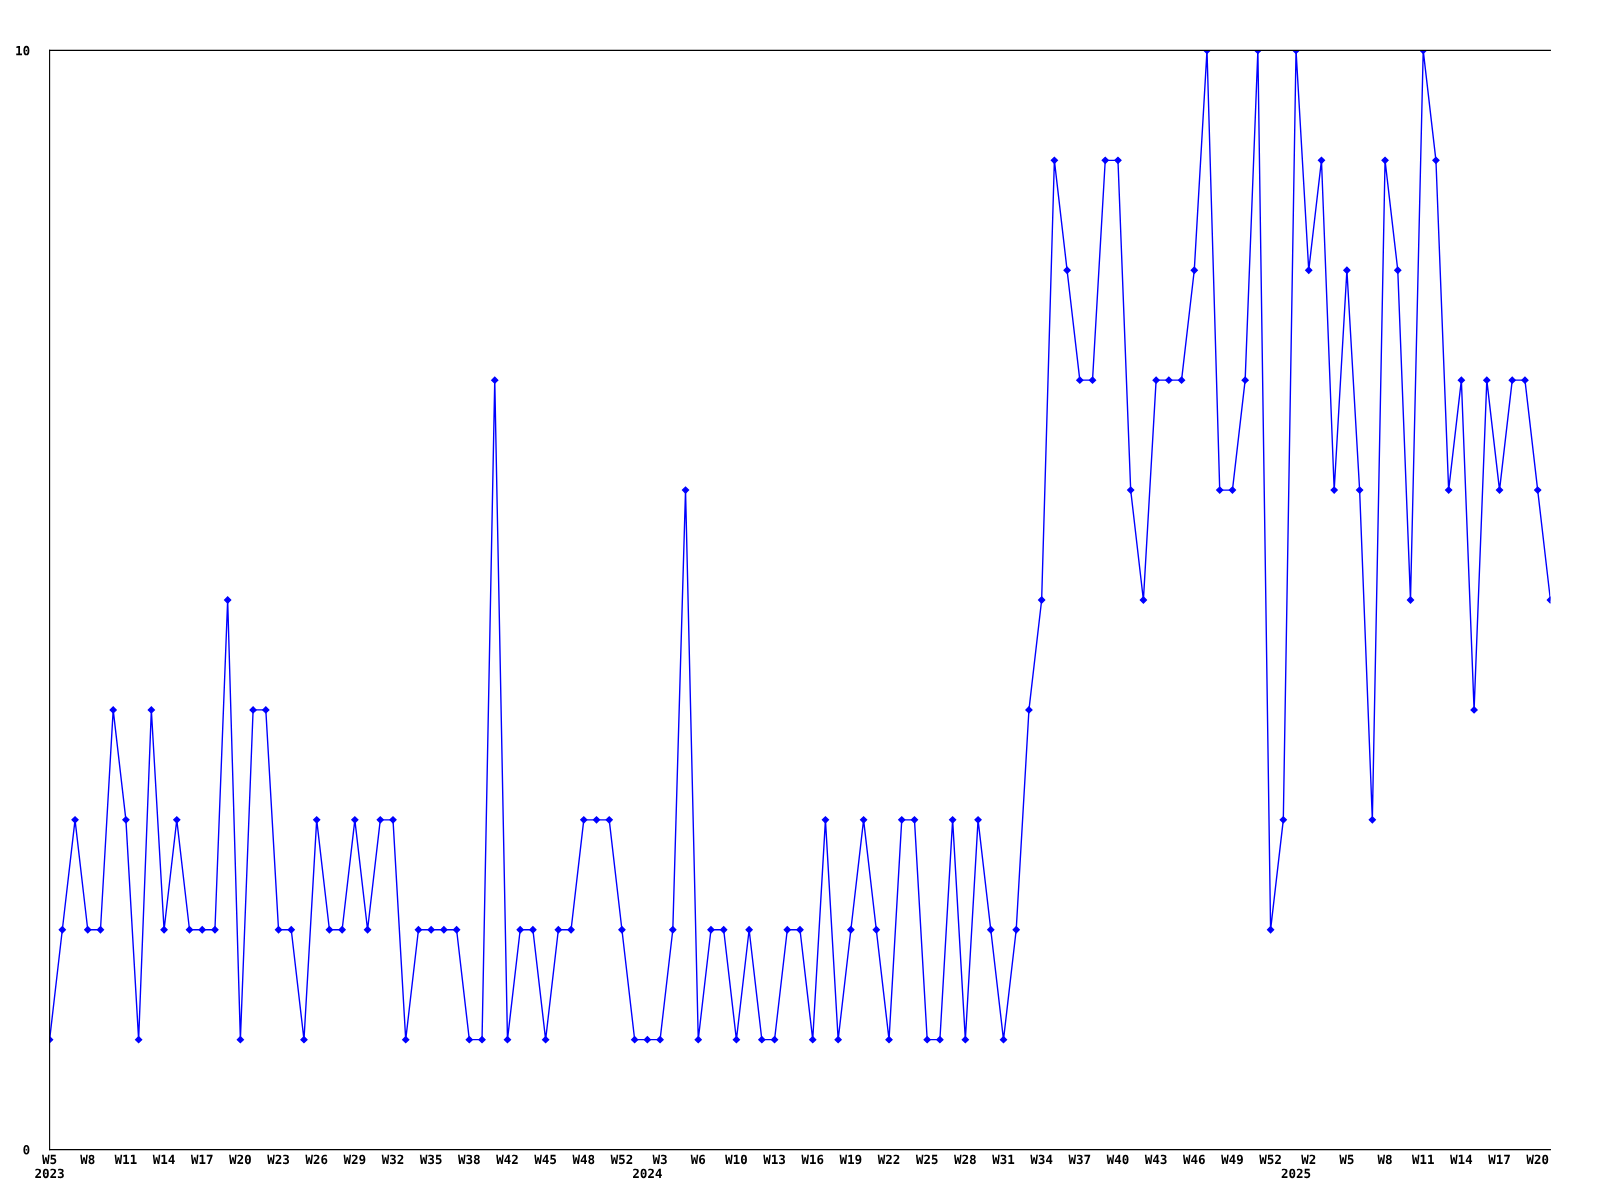 The height and width of the screenshot is (1200, 1600). Describe the element at coordinates (812, 1159) in the screenshot. I see `x-tick-label: W16` at that location.